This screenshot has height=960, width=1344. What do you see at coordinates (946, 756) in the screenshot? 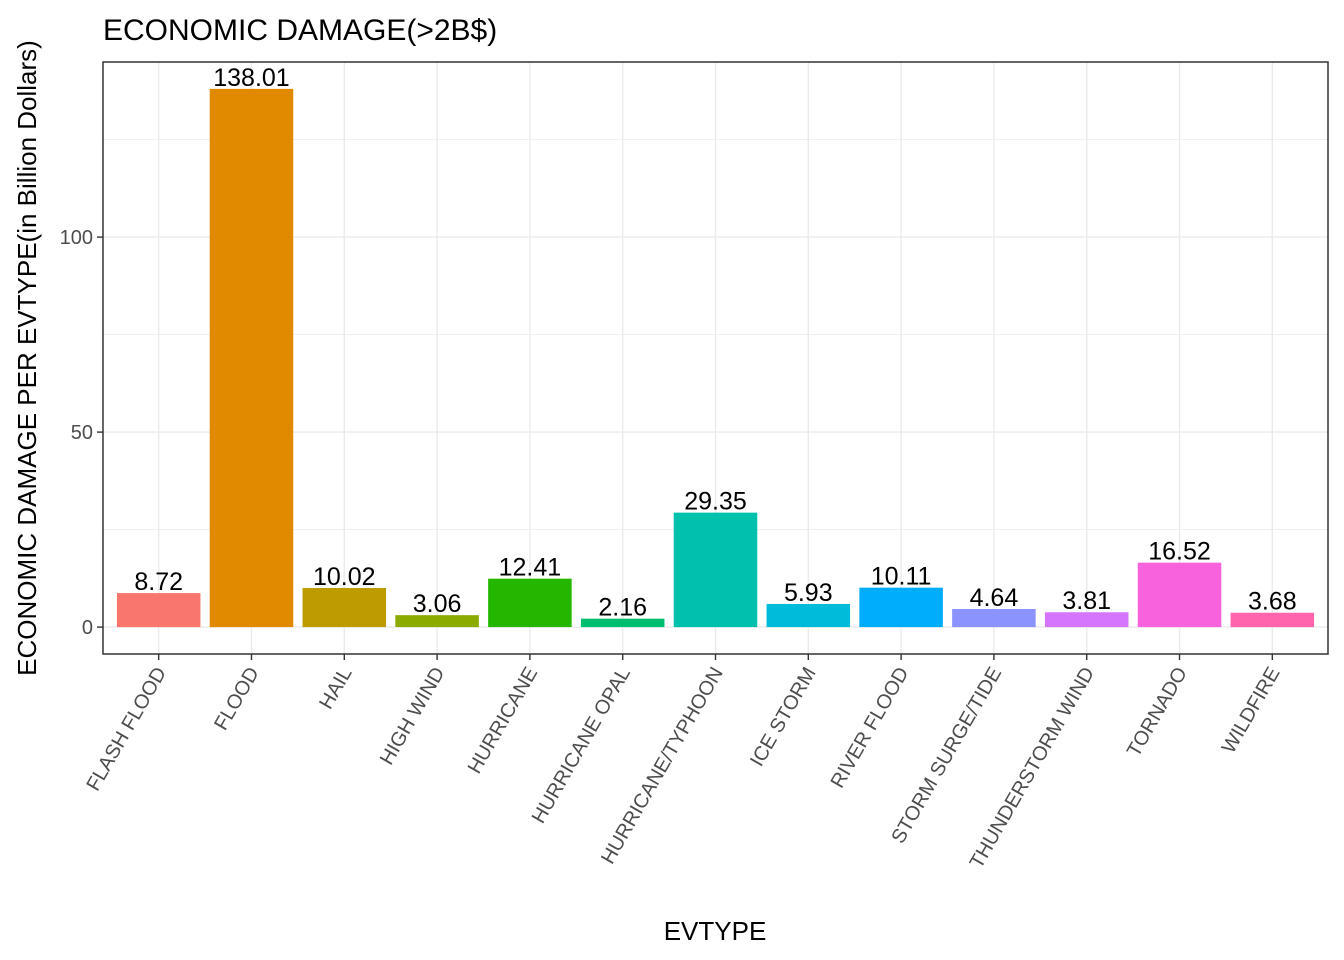
I see `x-tick-label: STORM SURGE/TIDE` at bounding box center [946, 756].